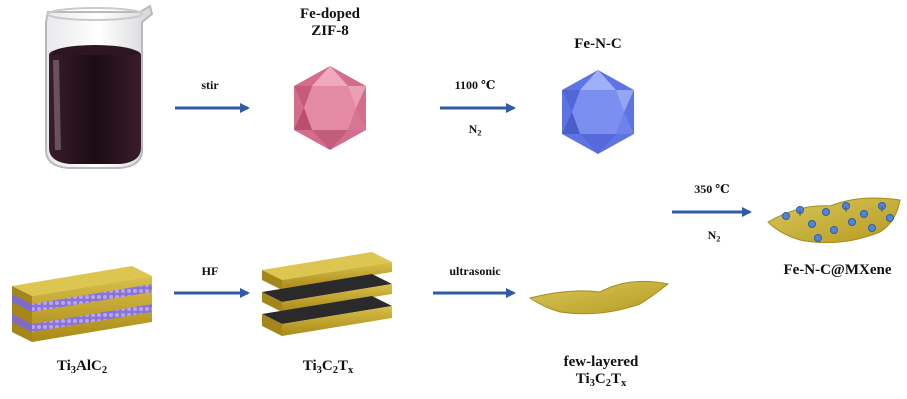 Image resolution: width=907 pixels, height=399 pixels. Describe the element at coordinates (475, 130) in the screenshot. I see `anneal-1100-gas-label: N2` at that location.